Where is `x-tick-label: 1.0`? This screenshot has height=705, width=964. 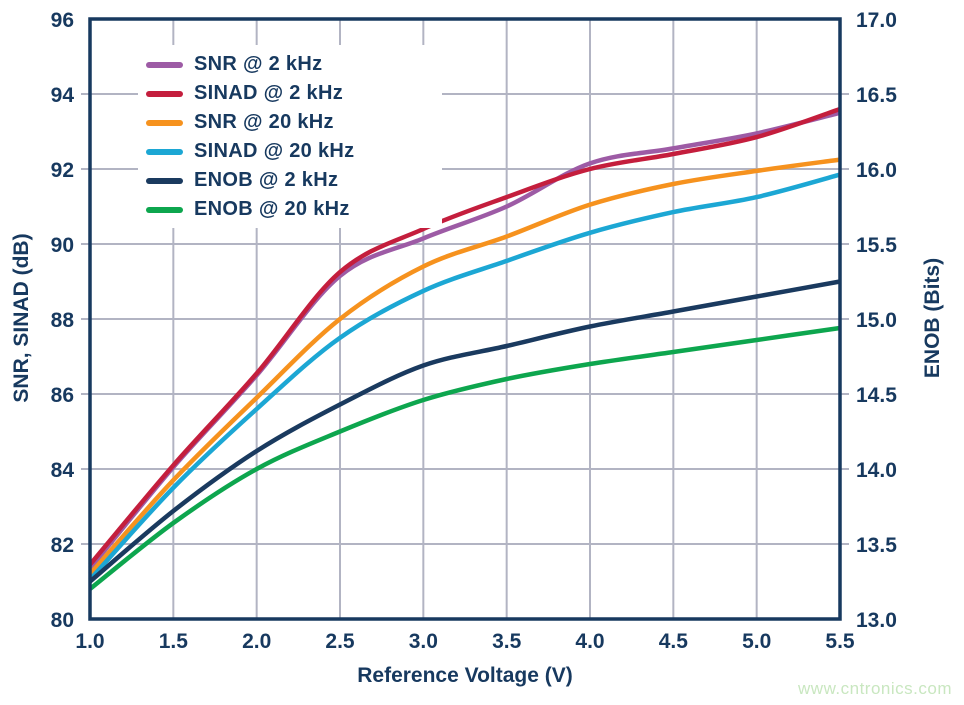 x-tick-label: 1.0 is located at coordinates (89, 641).